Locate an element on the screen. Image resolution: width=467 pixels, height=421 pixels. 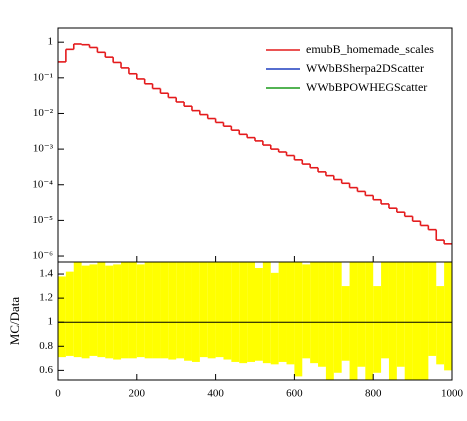
legend-label: WWbBPOWHEGScatter is located at coordinates (366, 87).